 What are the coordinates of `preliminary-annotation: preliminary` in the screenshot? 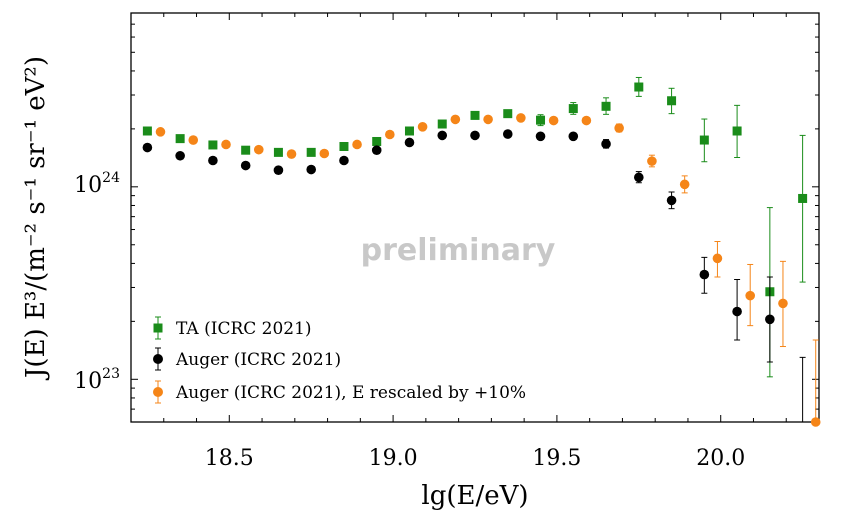 It's located at (458, 250).